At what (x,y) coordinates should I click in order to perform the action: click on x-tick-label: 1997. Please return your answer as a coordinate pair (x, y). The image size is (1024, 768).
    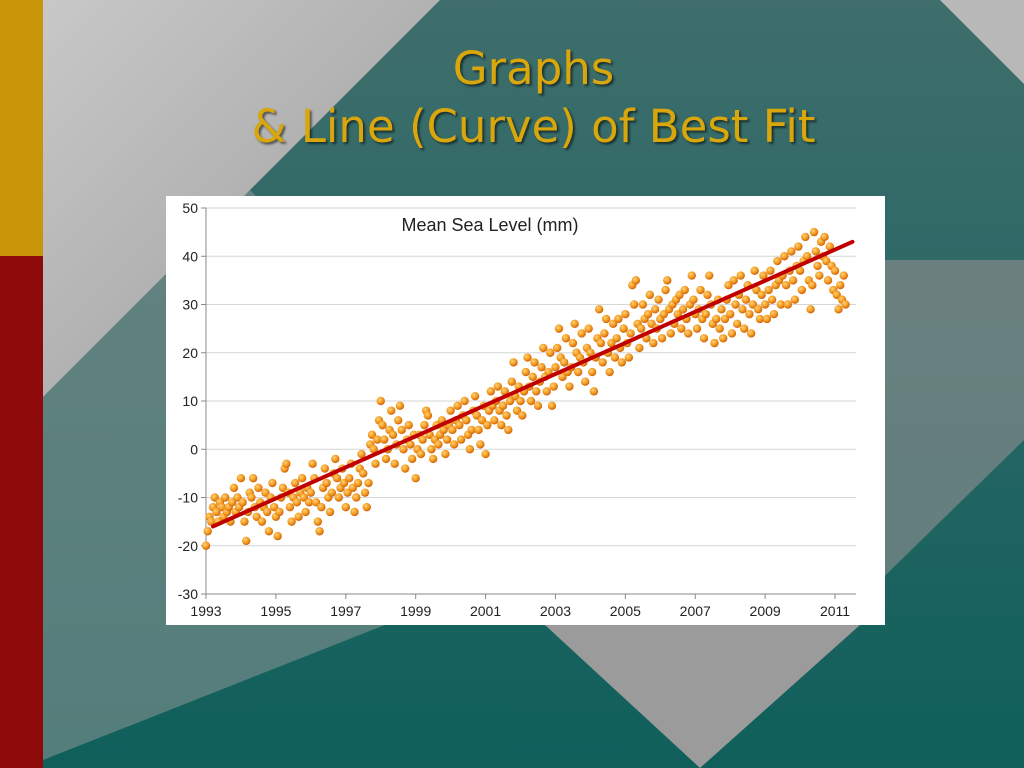
    Looking at the image, I should click on (345, 611).